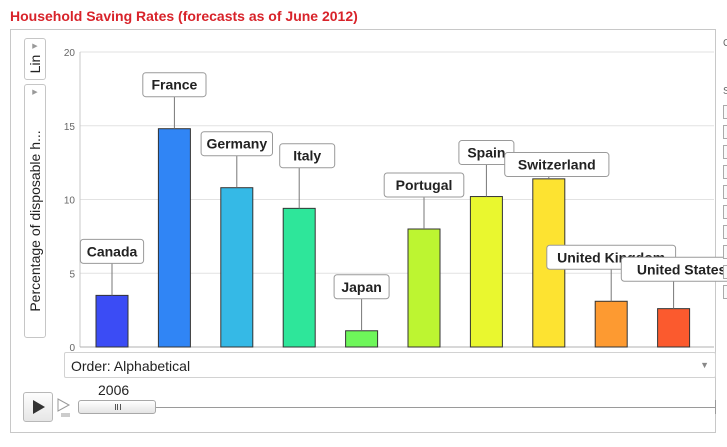 The image size is (727, 447). Describe the element at coordinates (114, 390) in the screenshot. I see `timeline-year: 2006` at that location.